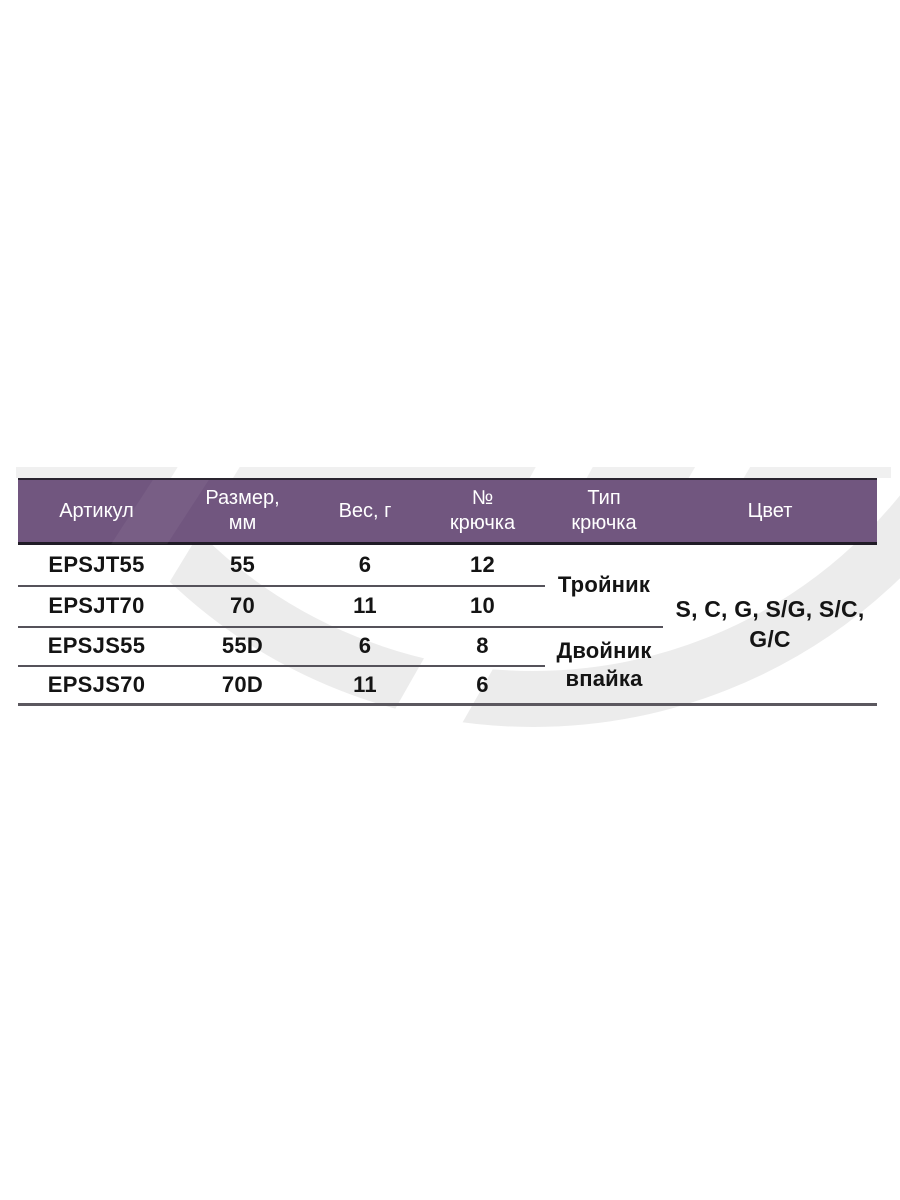 The image size is (900, 1200). Describe the element at coordinates (96, 511) in the screenshot. I see `column-header-article: Артикул` at that location.